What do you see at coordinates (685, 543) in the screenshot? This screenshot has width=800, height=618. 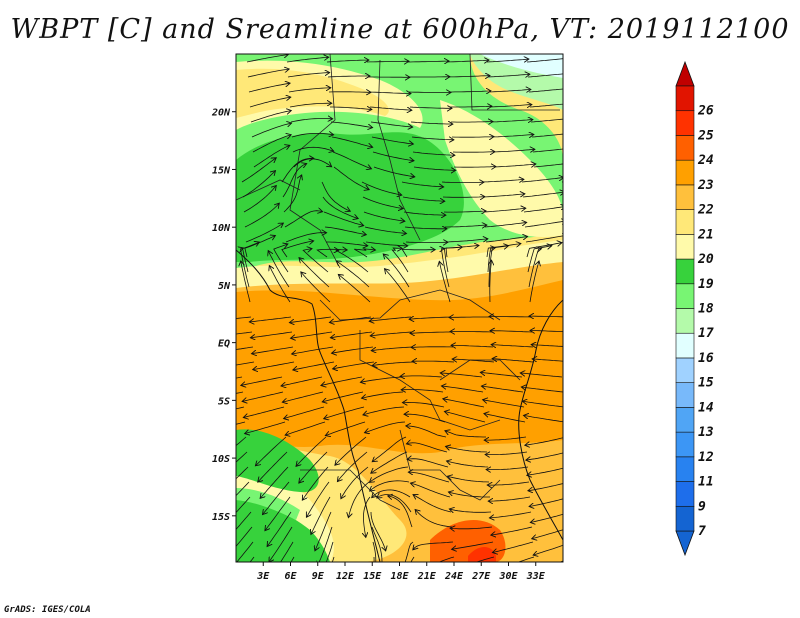 I see `colorbar-min-arrow` at bounding box center [685, 543].